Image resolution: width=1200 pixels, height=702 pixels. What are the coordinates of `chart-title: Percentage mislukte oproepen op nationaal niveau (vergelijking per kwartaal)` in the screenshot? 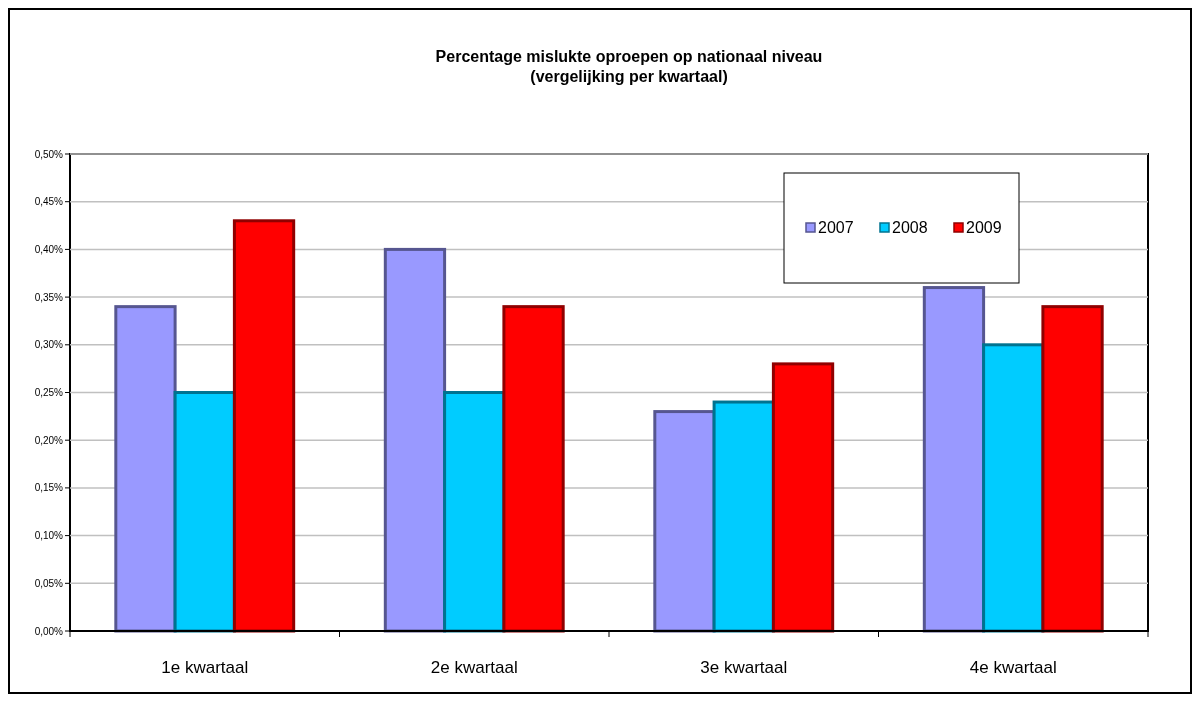 It's located at (629, 66).